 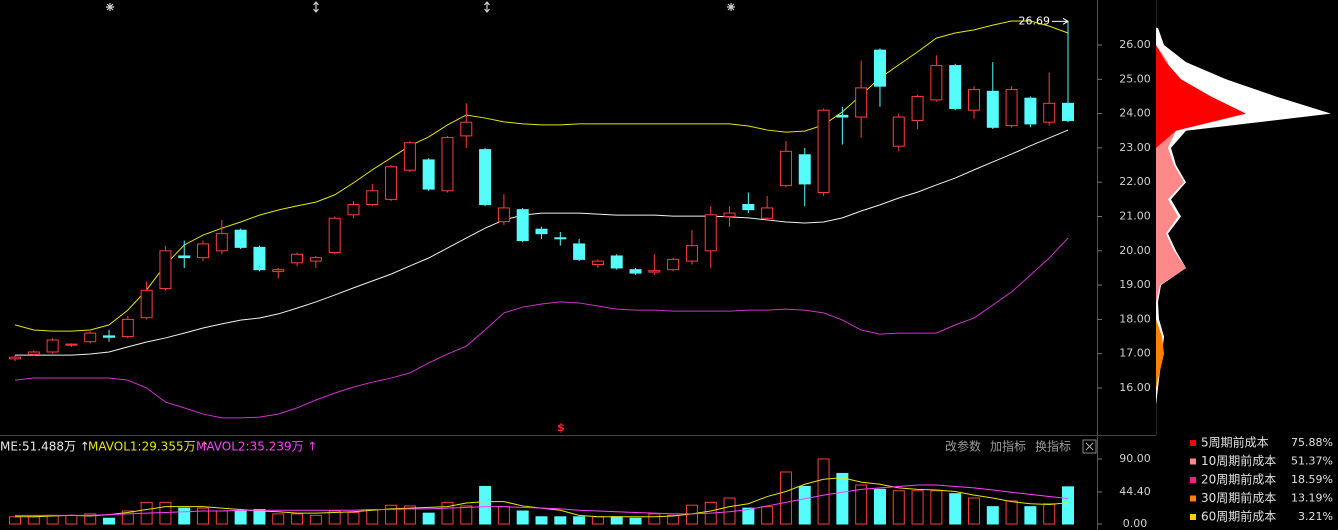 What do you see at coordinates (1312, 461) in the screenshot?
I see `legend-value: 51.37%` at bounding box center [1312, 461].